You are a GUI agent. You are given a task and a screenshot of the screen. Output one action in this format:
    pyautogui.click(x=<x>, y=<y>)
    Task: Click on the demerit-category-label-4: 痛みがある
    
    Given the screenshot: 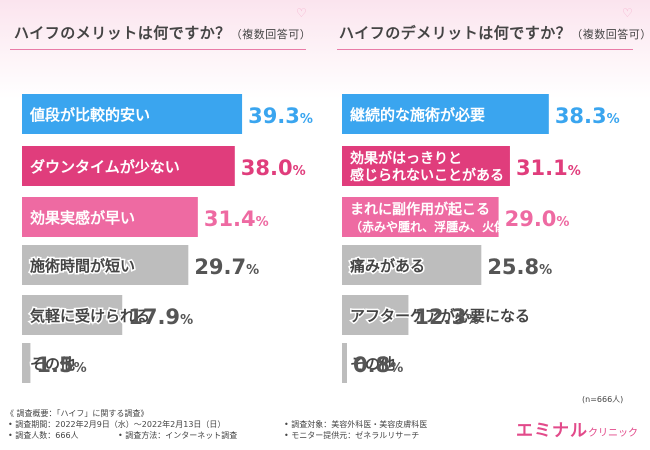 What is the action you would take?
    pyautogui.click(x=387, y=266)
    